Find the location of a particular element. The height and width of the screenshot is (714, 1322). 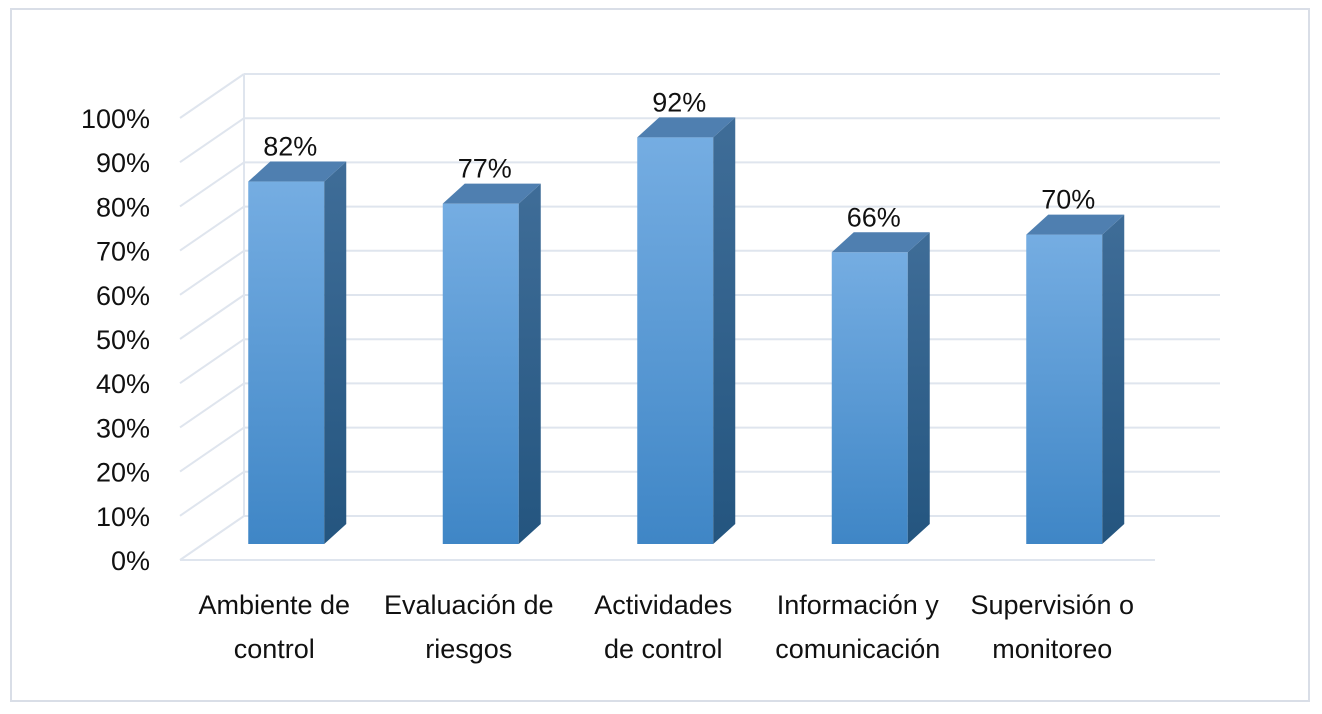

y-tick-label: 40% is located at coordinates (123, 384).